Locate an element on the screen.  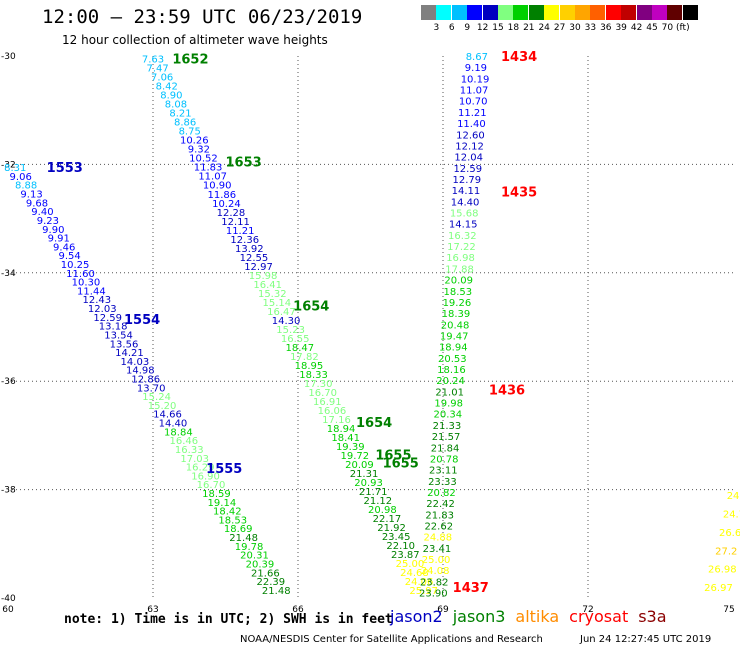
scale-label: 30 is located at coordinates (575, 28).